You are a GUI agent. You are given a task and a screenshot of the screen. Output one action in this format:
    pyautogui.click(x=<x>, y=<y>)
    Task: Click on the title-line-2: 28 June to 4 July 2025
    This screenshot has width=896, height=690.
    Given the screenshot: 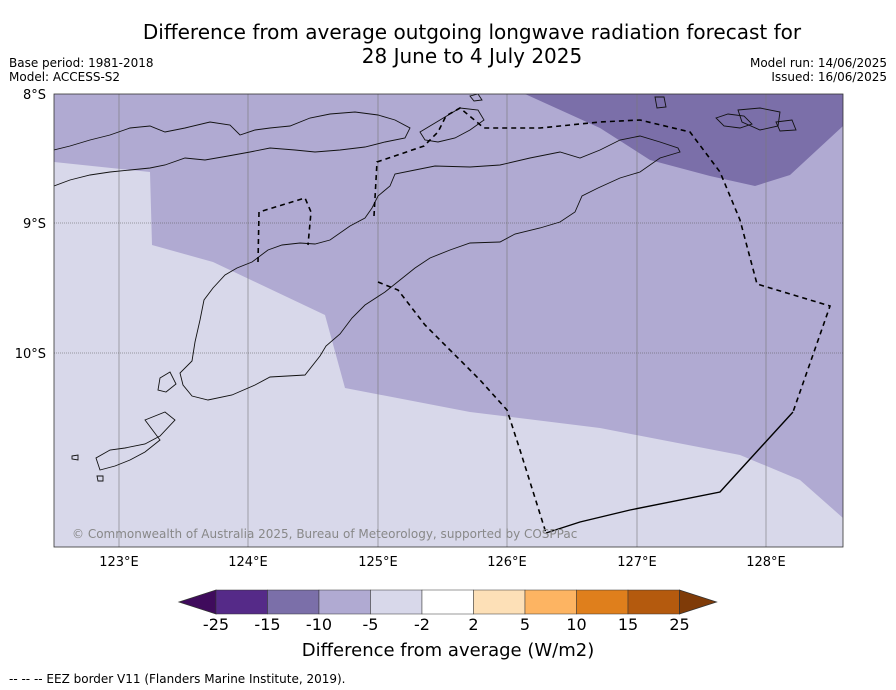 What is the action you would take?
    pyautogui.click(x=472, y=56)
    